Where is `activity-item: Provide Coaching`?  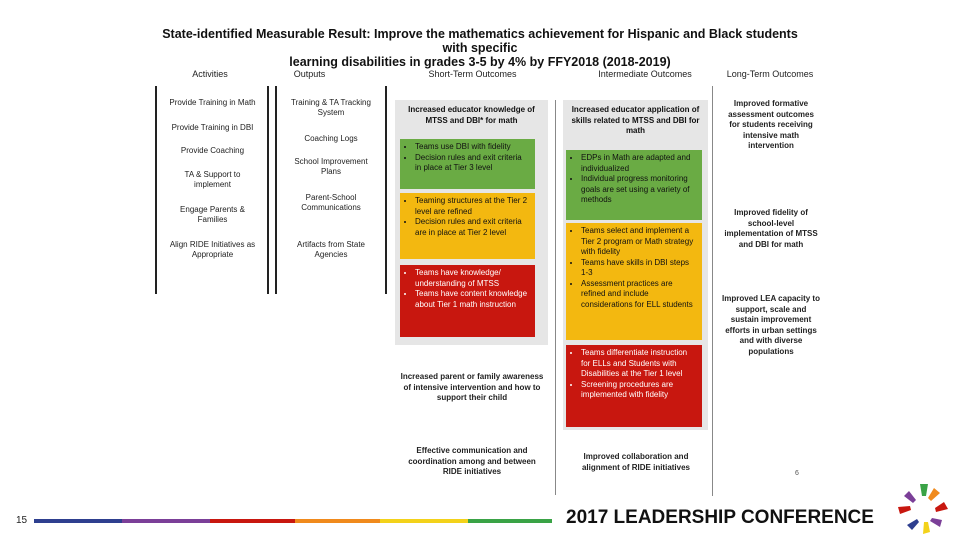 activity-item: Provide Coaching is located at coordinates (212, 150).